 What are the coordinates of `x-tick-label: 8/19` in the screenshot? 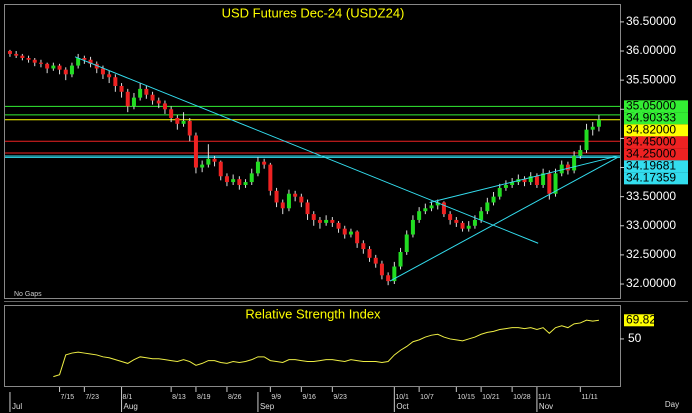 It's located at (204, 397).